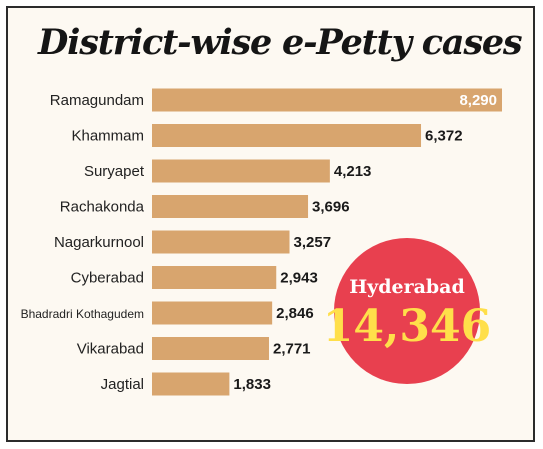 The width and height of the screenshot is (543, 449). What do you see at coordinates (444, 136) in the screenshot?
I see `value-label: 6,372` at bounding box center [444, 136].